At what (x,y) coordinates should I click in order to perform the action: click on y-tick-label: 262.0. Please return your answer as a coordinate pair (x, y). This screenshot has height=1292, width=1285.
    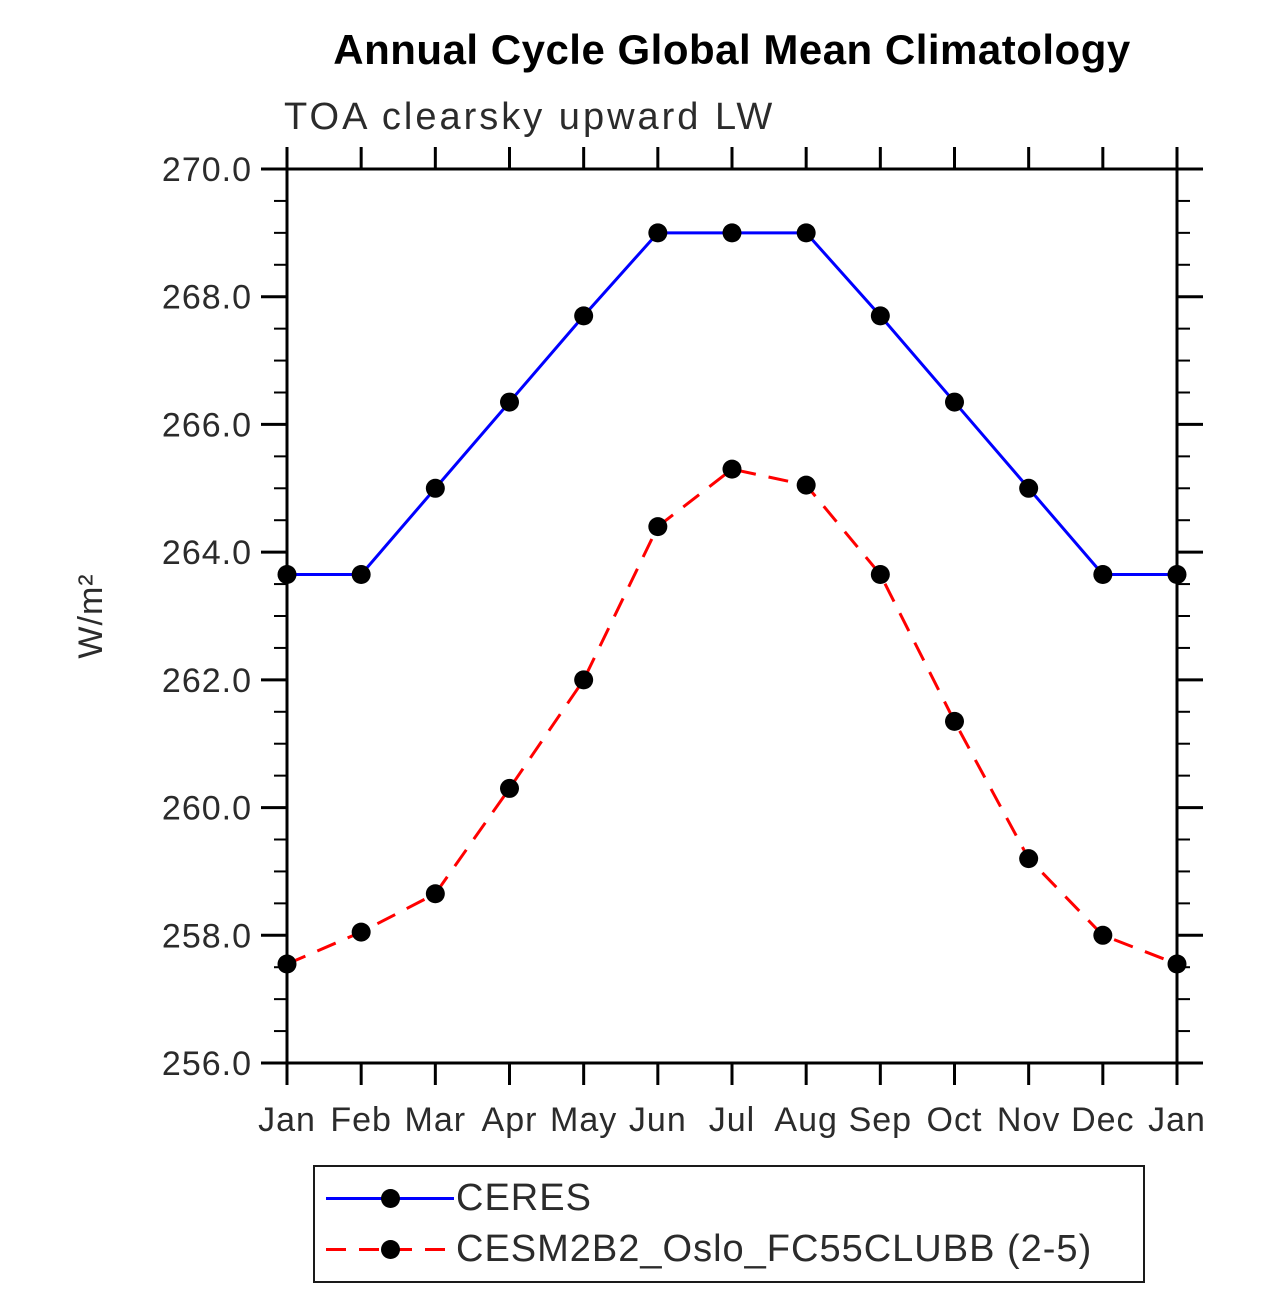
    Looking at the image, I should click on (207, 681).